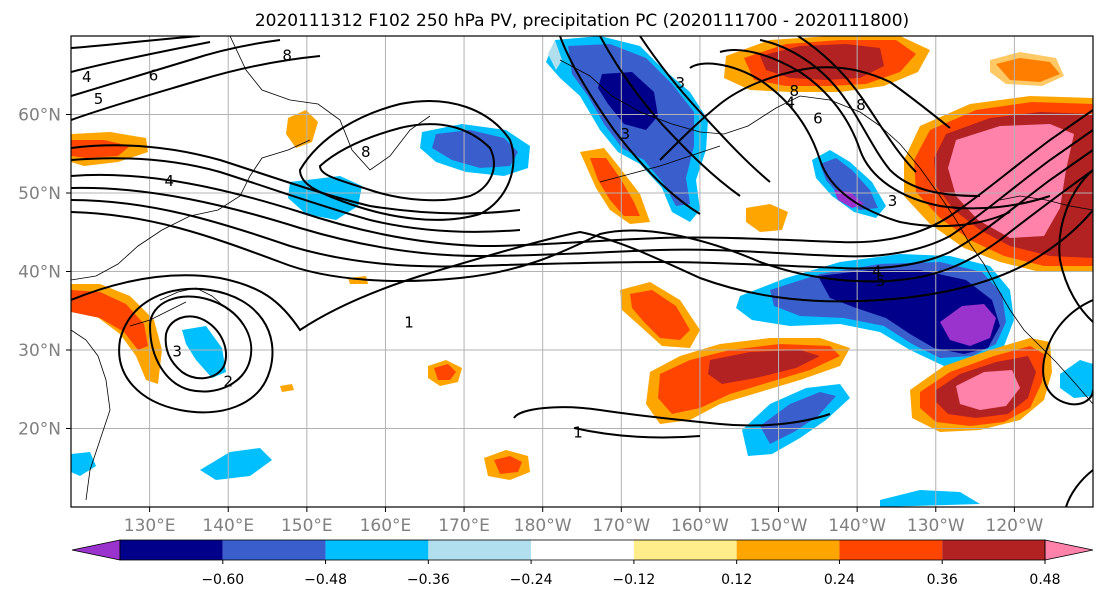 Image resolution: width=1105 pixels, height=601 pixels. Describe the element at coordinates (39, 273) in the screenshot. I see `lat-tick-label: 40°N` at that location.